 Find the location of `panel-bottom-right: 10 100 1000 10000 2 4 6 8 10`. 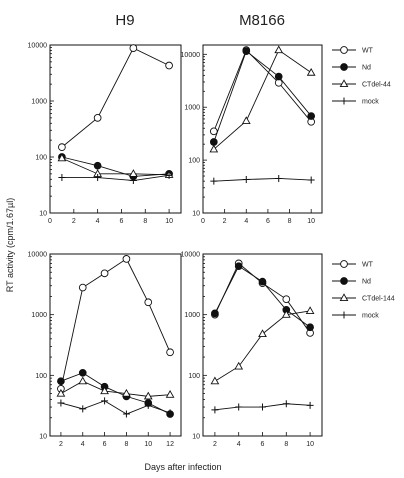

panel-bottom-right: 10 100 1000 10000 2 4 6 8 10 is located at coordinates (252, 350).